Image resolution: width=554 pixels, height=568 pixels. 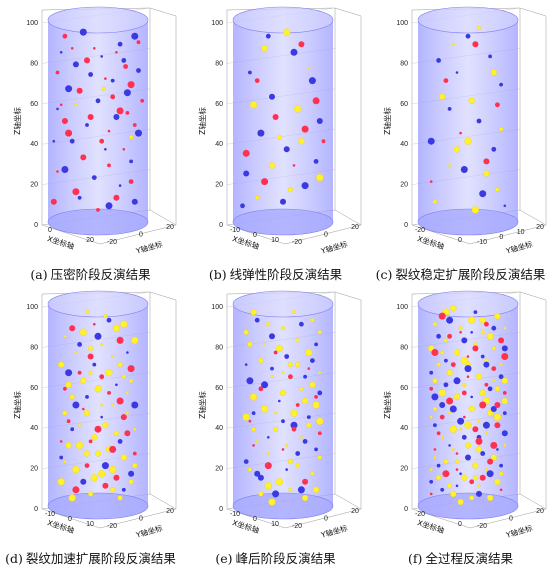 What do you see at coordinates (219, 388) in the screenshot?
I see `z-tick-label: 60` at bounding box center [219, 388].